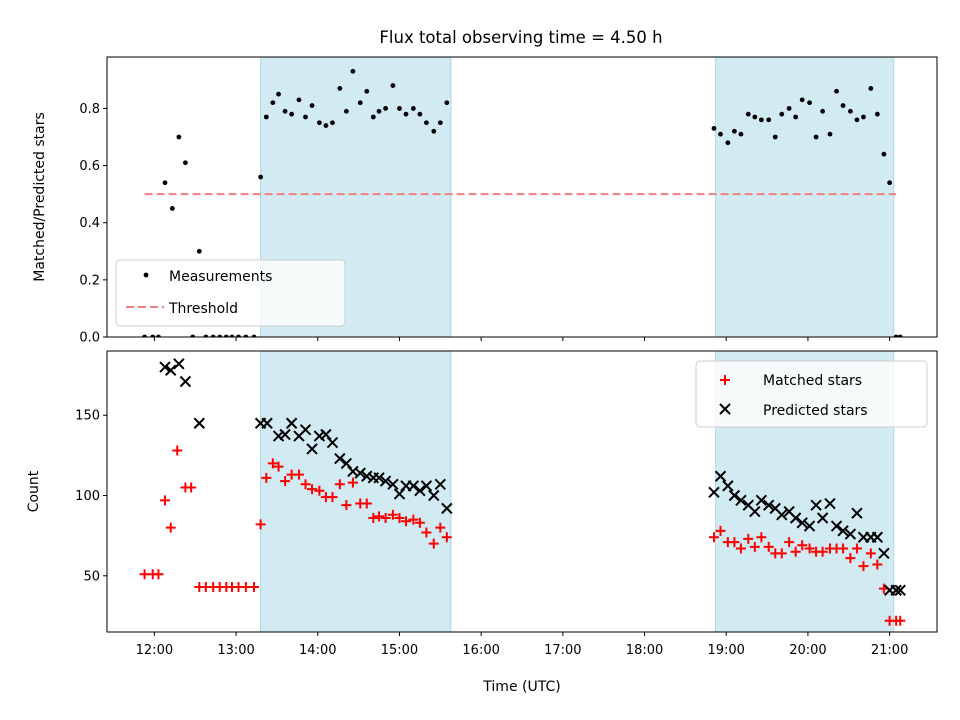 This screenshot has width=960, height=720. I want to click on legend-box, so click(811, 394).